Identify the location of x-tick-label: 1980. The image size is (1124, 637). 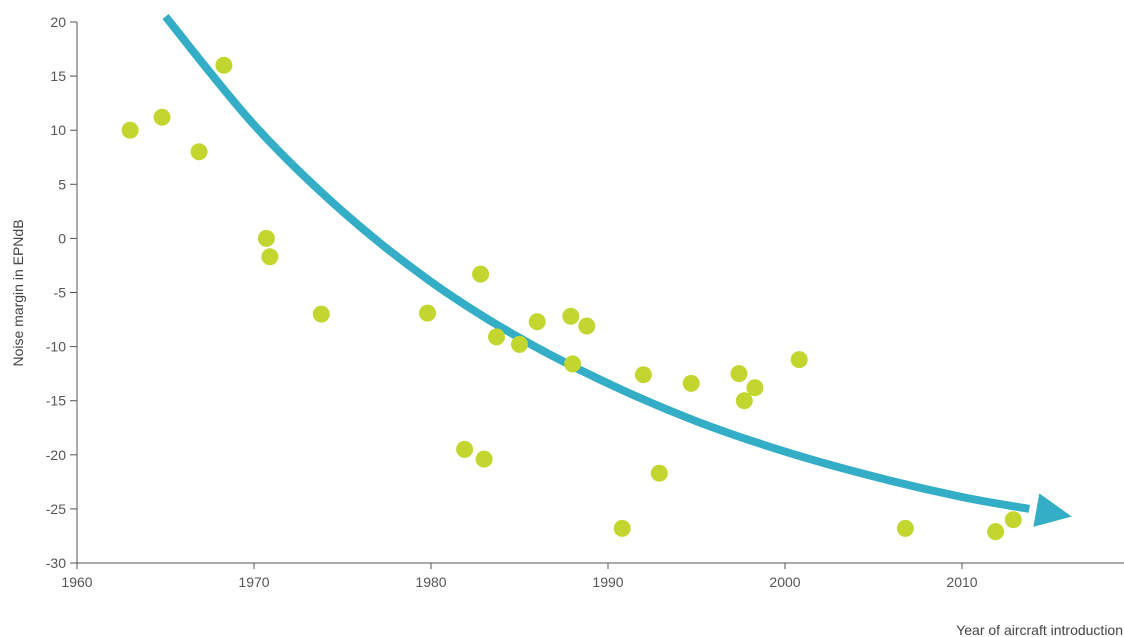
(430, 582).